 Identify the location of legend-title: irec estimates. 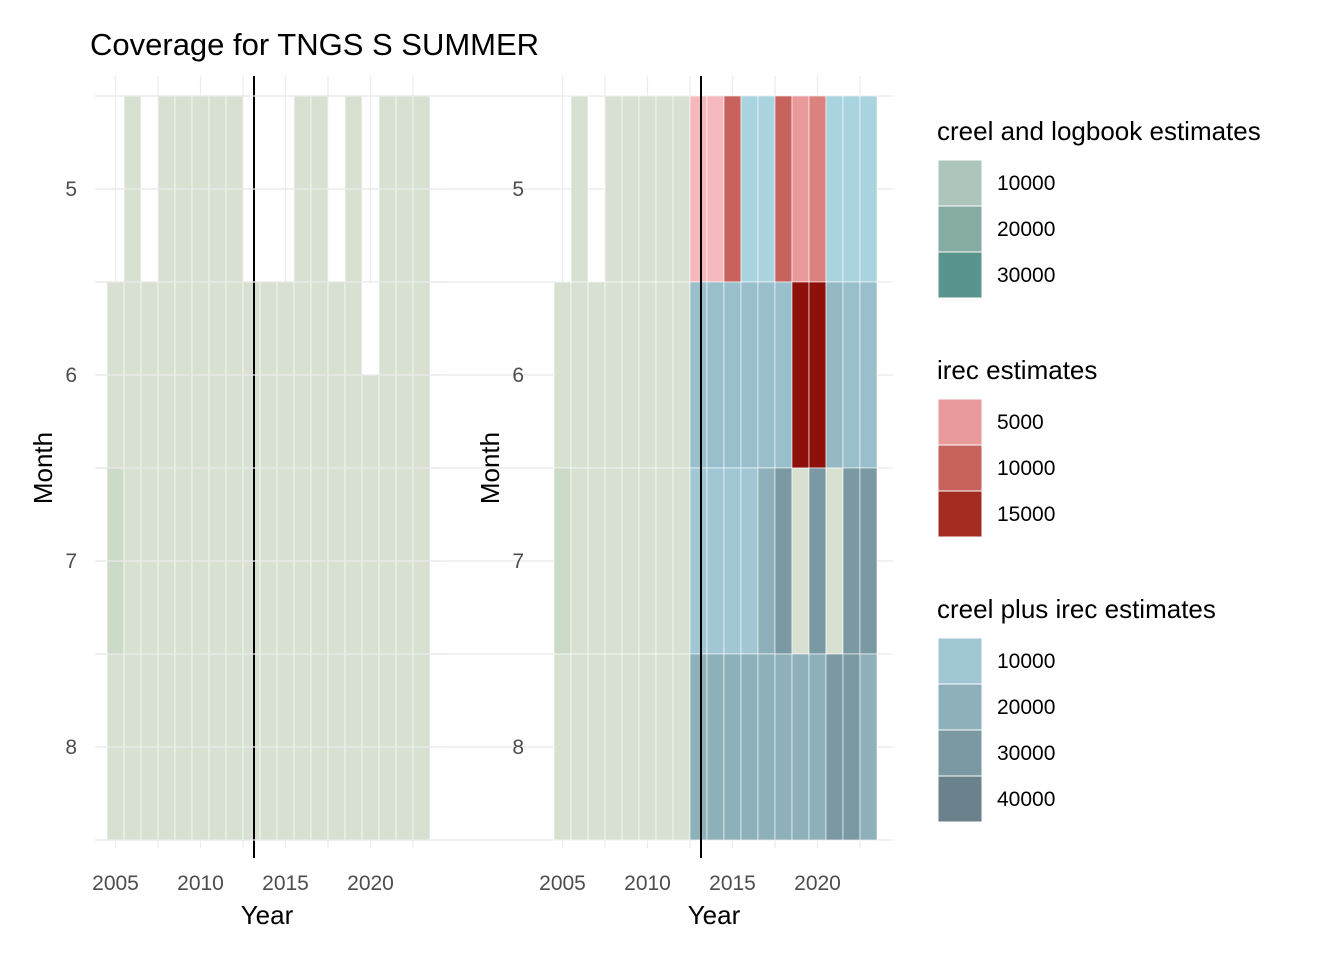
(1017, 370).